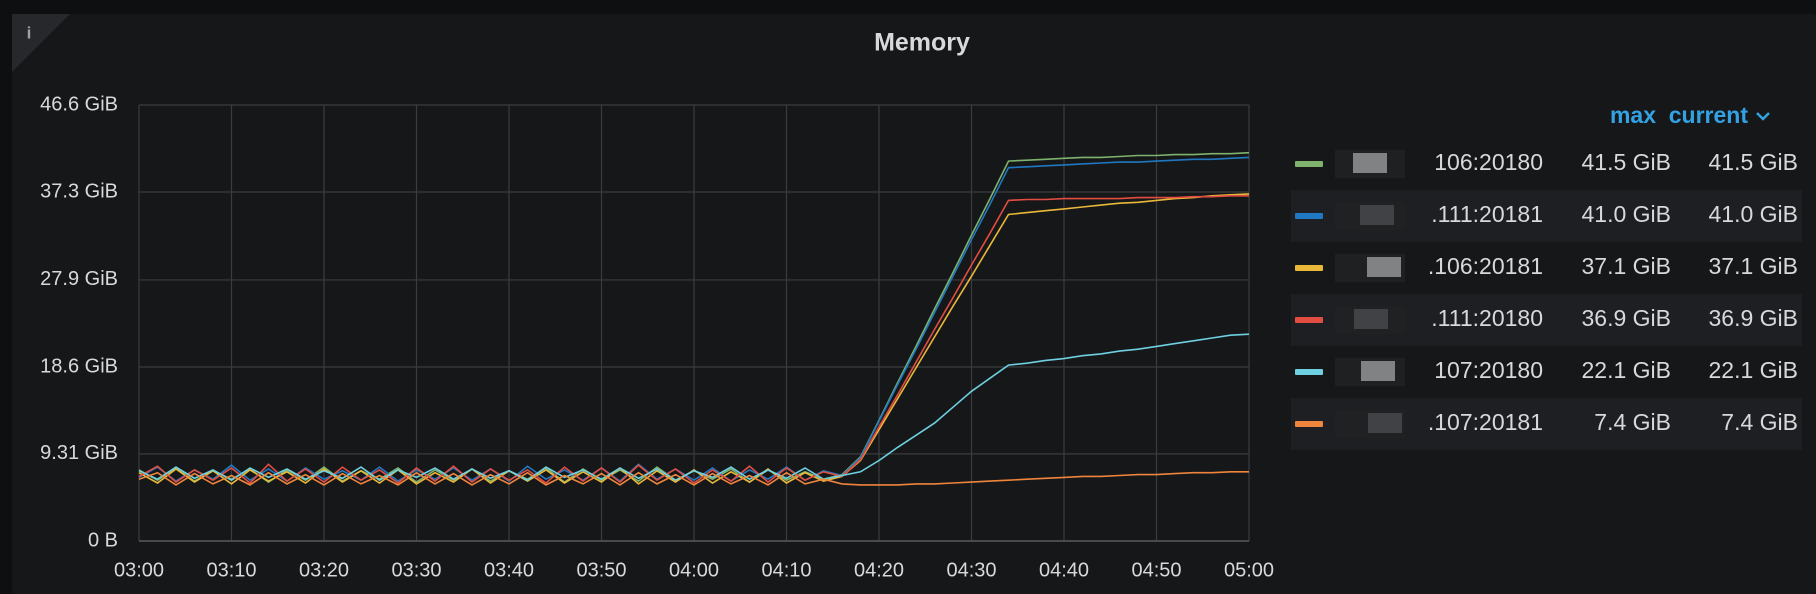  I want to click on x-tick-label: 03:30, so click(416, 570).